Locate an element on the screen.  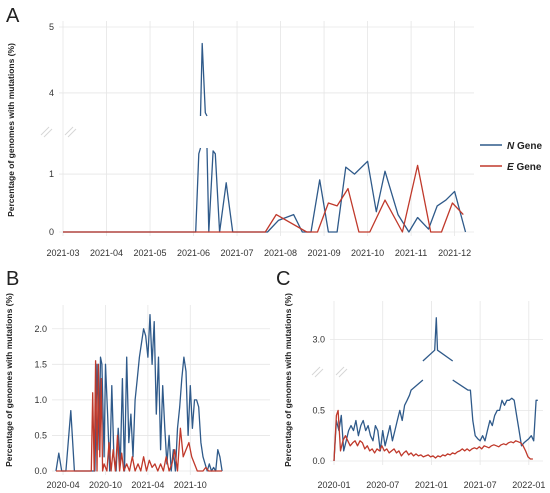
x-tick-label-b: 2021-10 is located at coordinates (190, 485).